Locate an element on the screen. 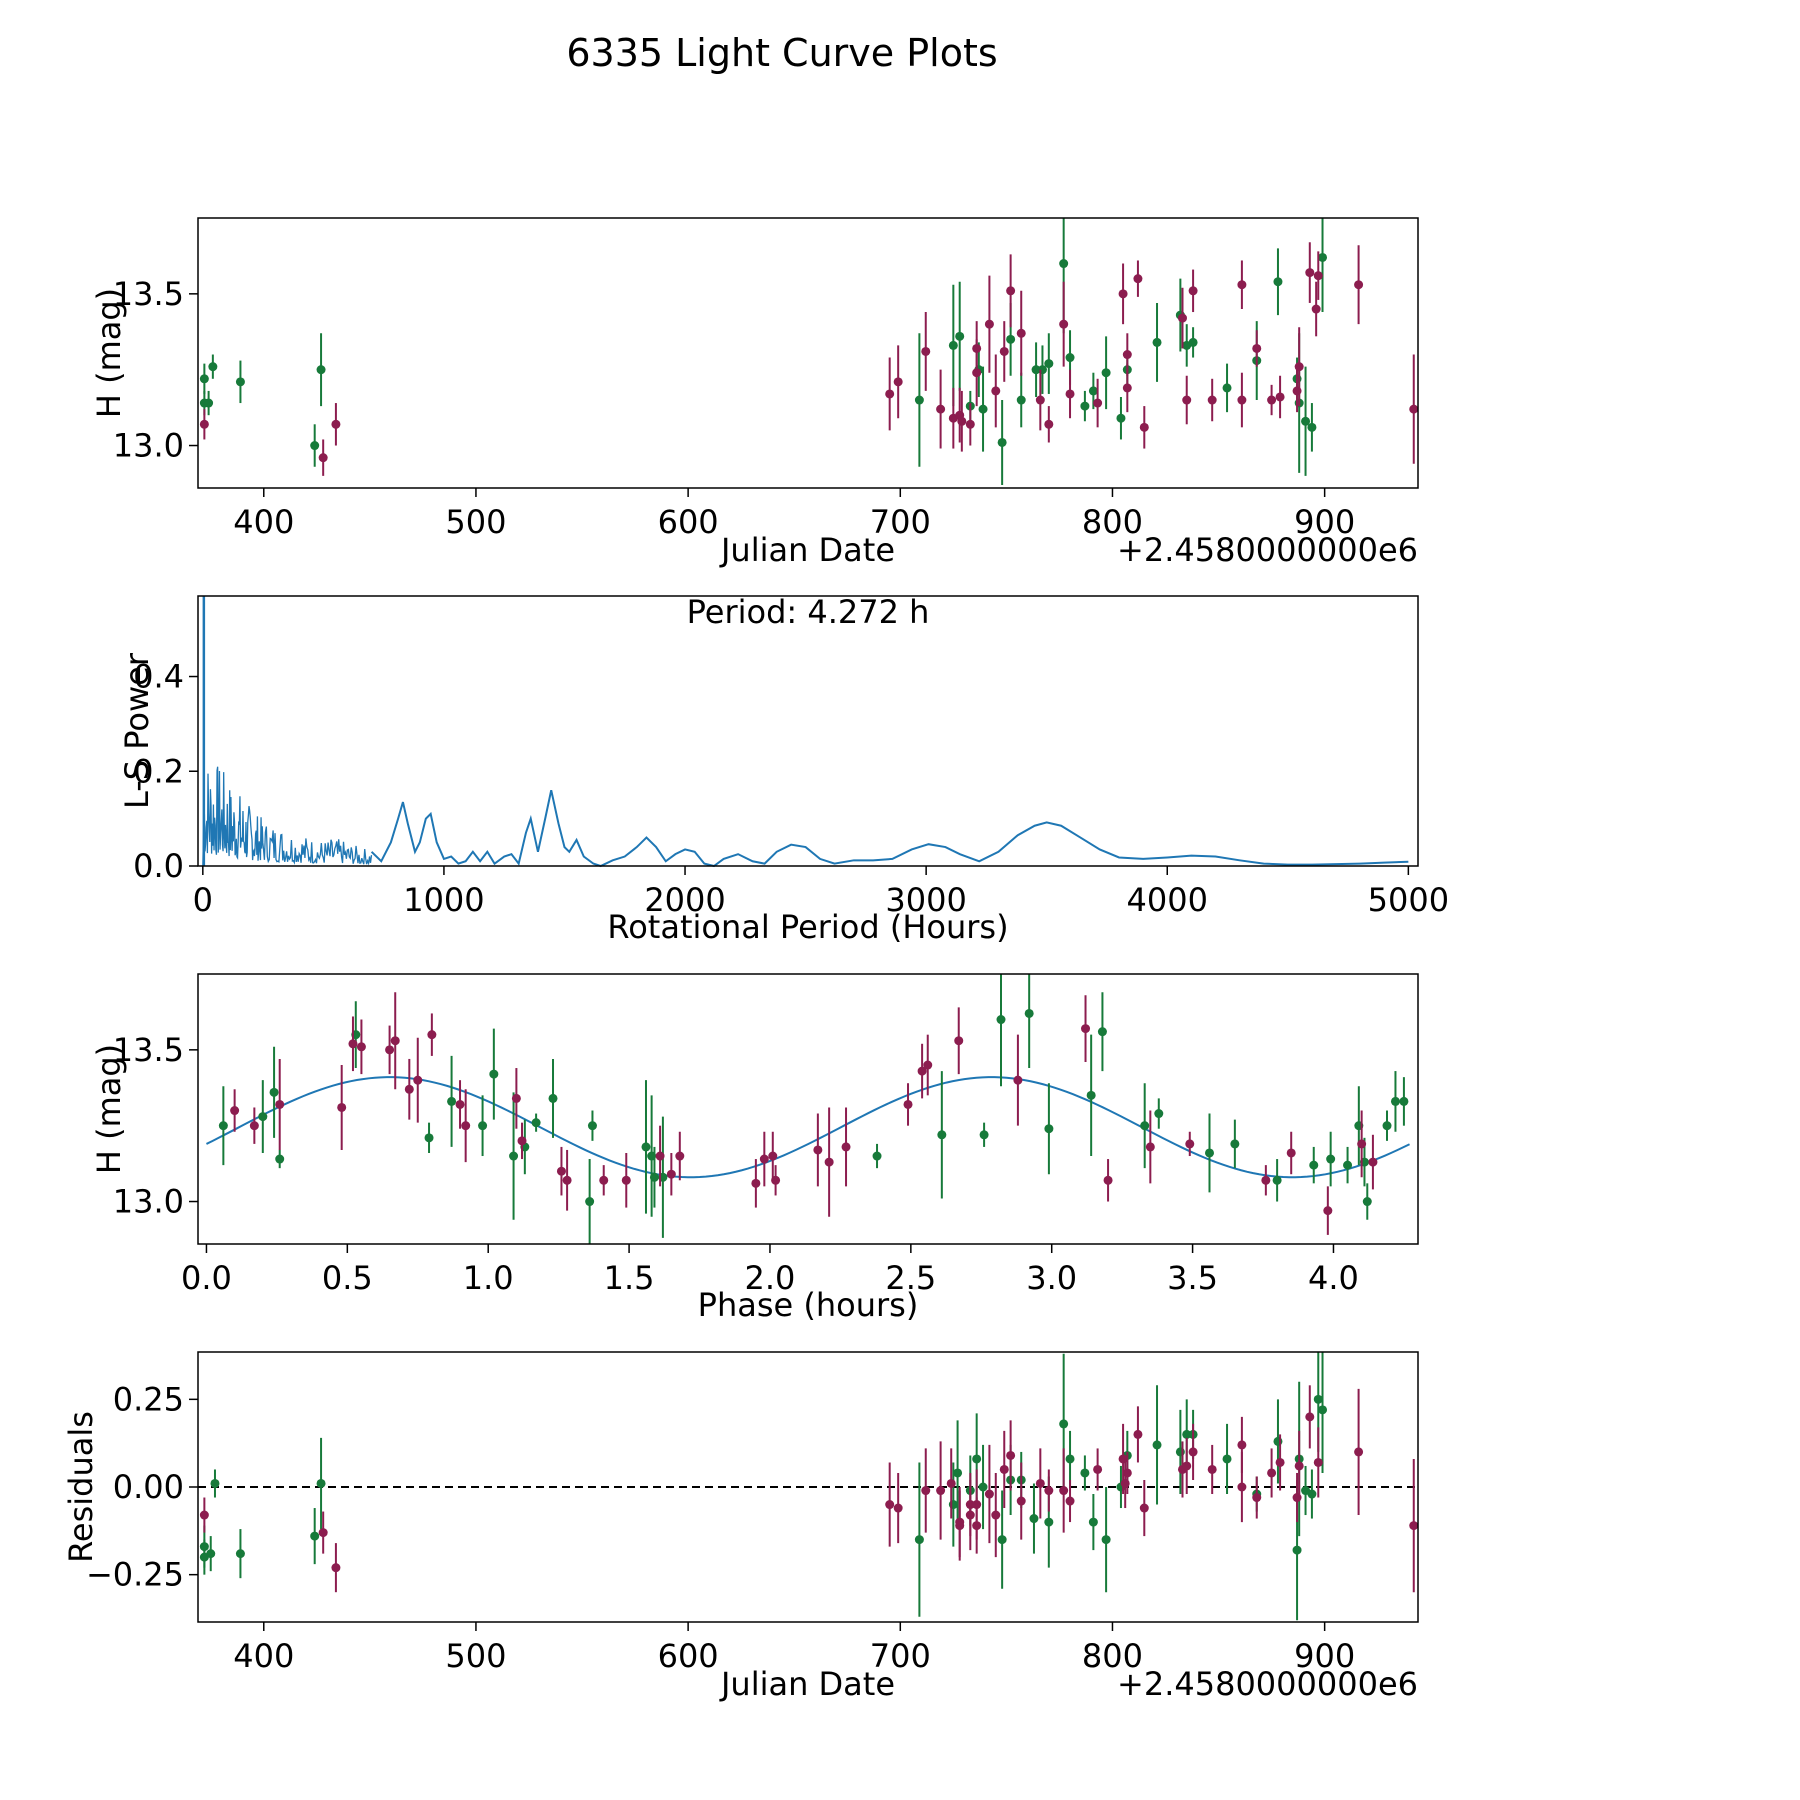 Image resolution: width=1800 pixels, height=1800 pixels. lightcurve-x-label: Julian Date is located at coordinates (807, 550).